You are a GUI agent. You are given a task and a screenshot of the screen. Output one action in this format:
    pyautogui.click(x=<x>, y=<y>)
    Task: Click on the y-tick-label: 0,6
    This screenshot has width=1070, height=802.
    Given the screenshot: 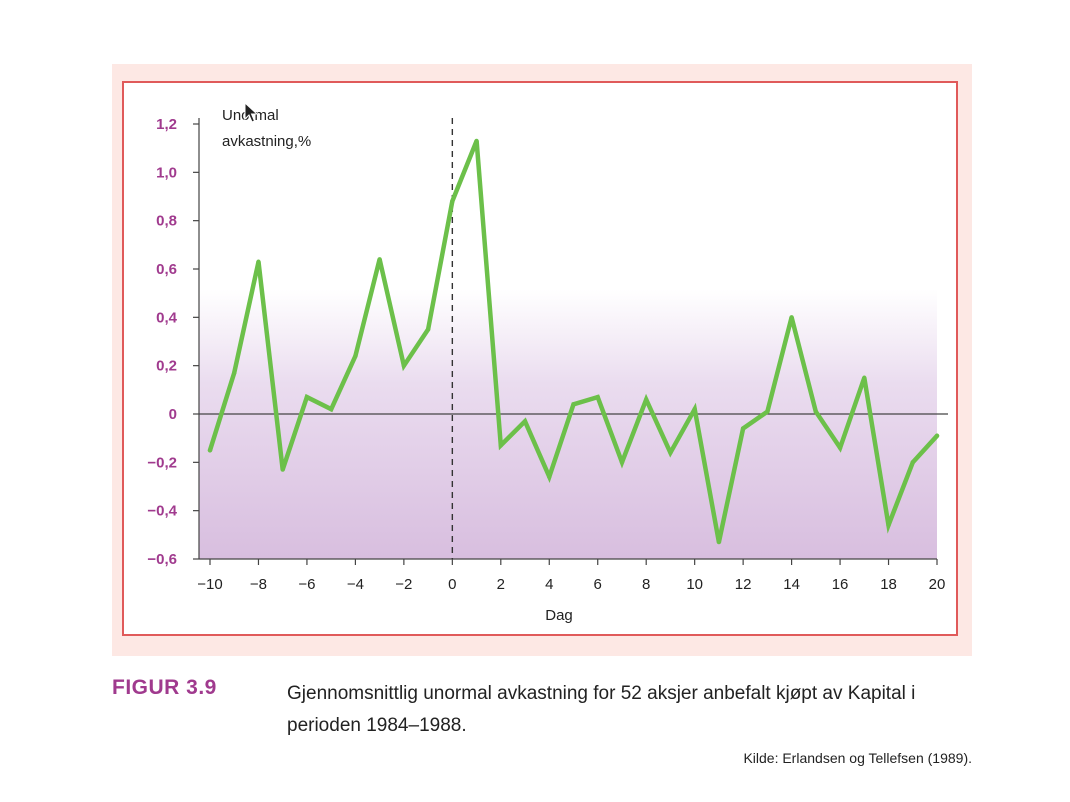 What is the action you would take?
    pyautogui.click(x=166, y=269)
    